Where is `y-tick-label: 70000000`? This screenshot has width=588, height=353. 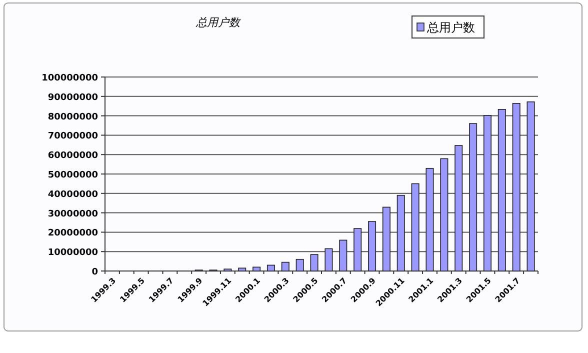 y-tick-label: 70000000 is located at coordinates (73, 137).